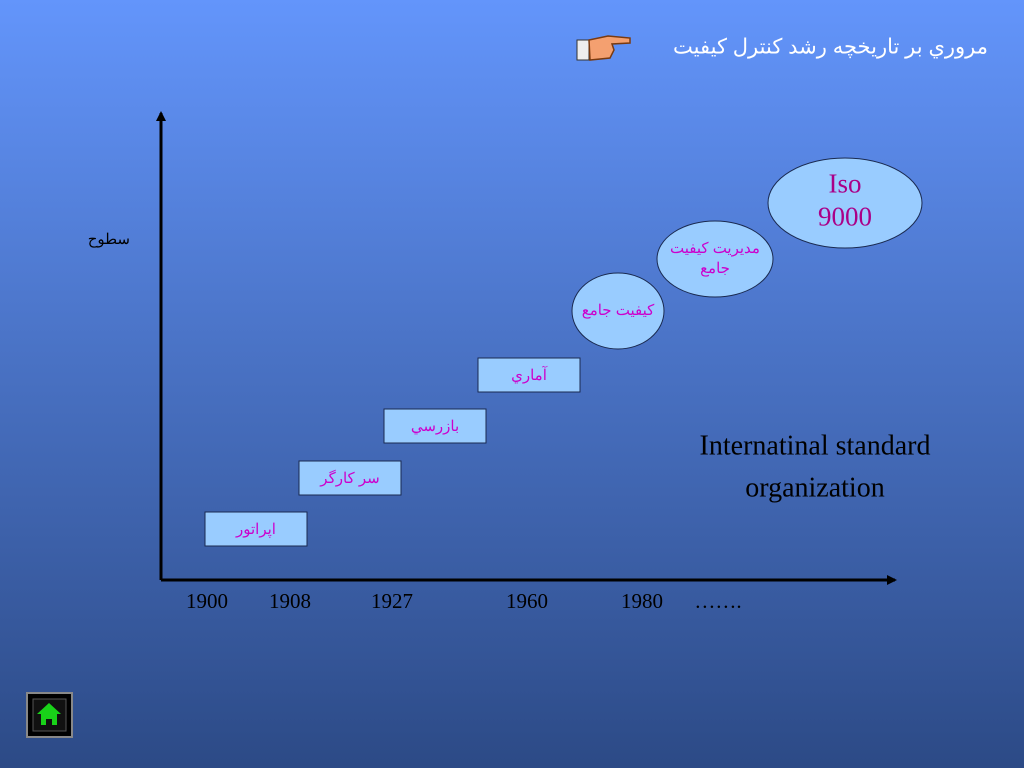 The image size is (1024, 768). Describe the element at coordinates (290, 601) in the screenshot. I see `x-label: 1908` at that location.